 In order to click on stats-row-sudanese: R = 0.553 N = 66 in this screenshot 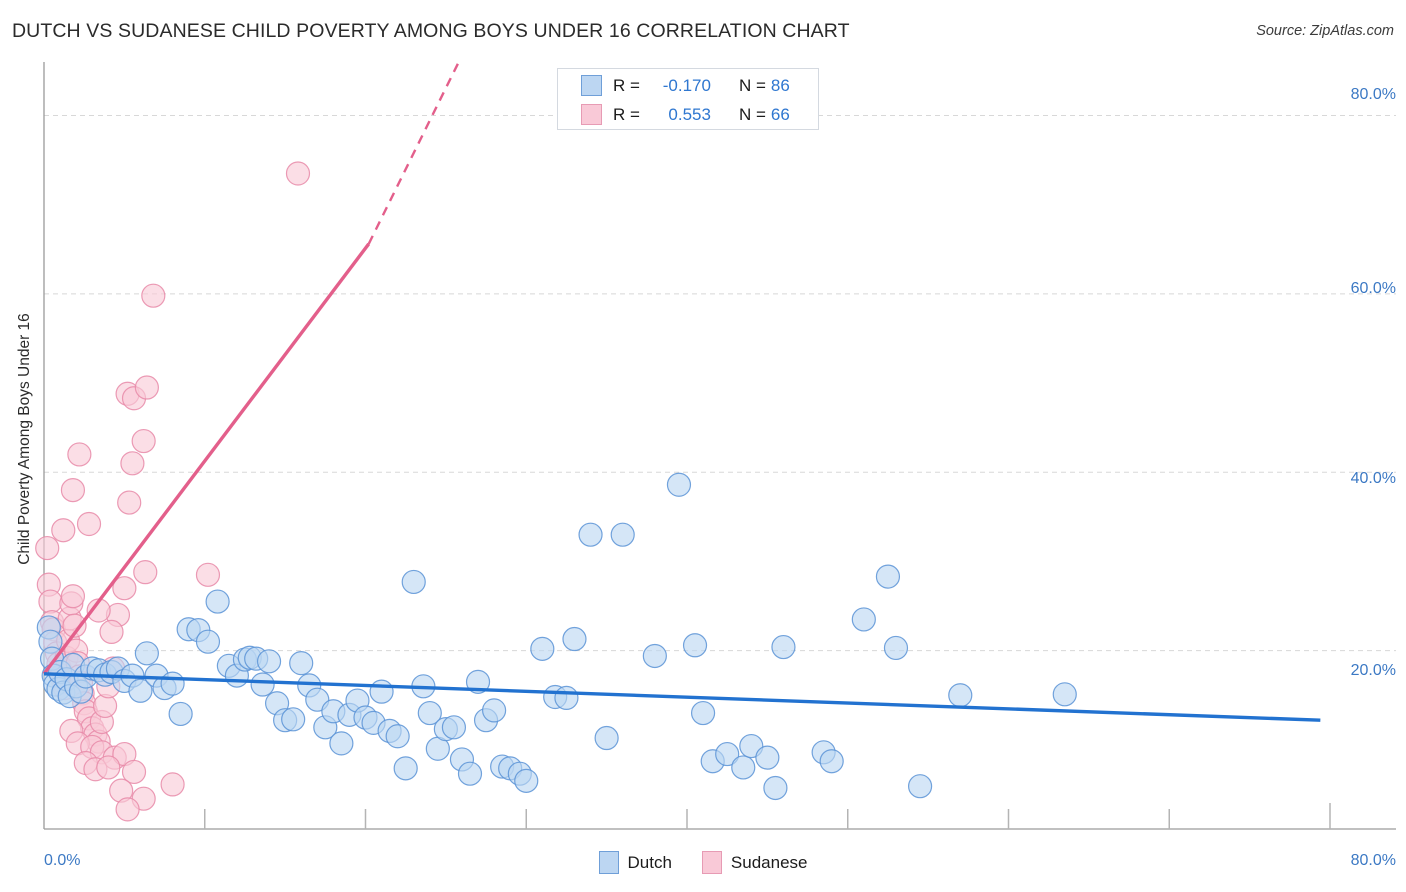, I will do `click(688, 114)`.